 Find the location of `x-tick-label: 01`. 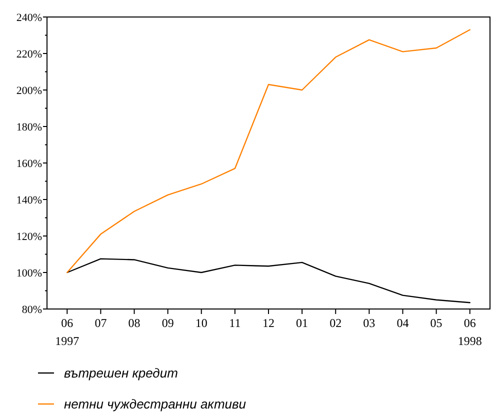

x-tick-label: 01 is located at coordinates (302, 323).